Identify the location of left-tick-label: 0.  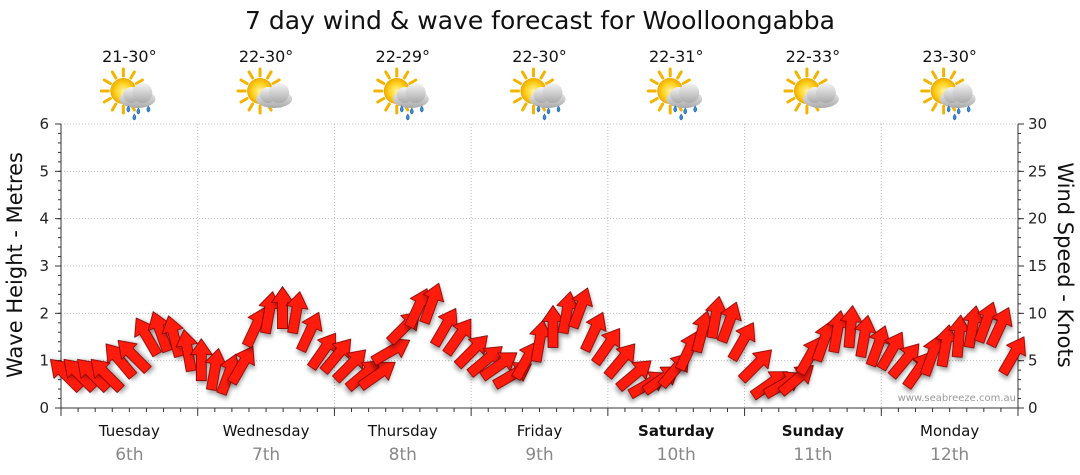
(44, 408).